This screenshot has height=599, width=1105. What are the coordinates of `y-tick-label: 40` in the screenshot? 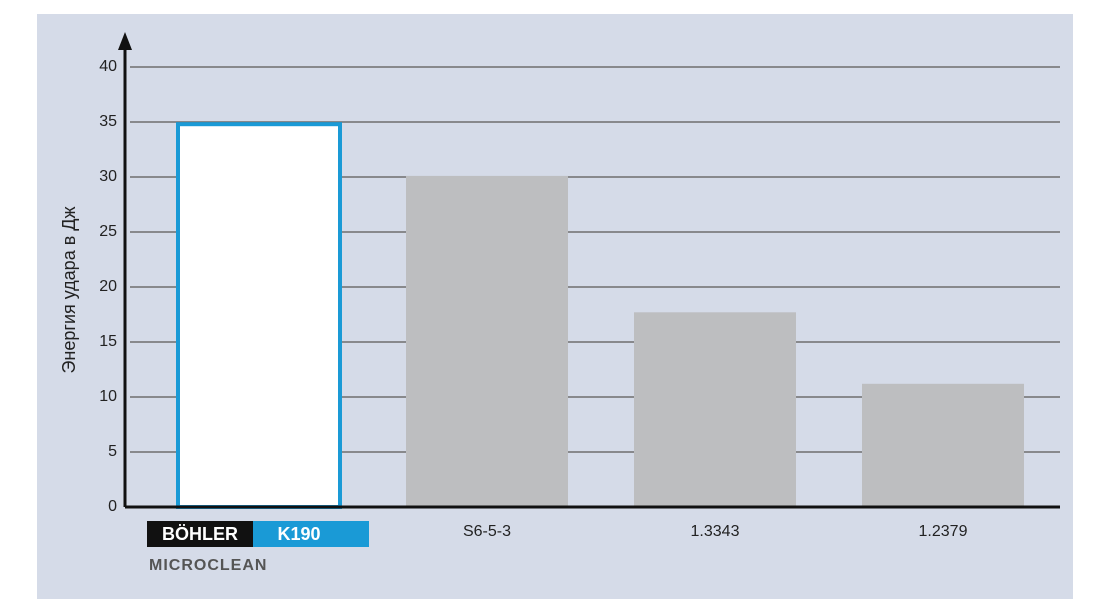 It's located at (108, 66).